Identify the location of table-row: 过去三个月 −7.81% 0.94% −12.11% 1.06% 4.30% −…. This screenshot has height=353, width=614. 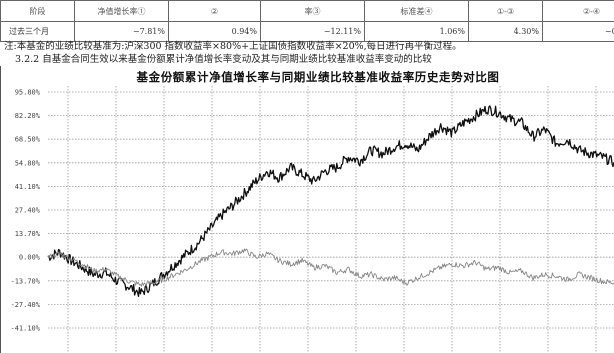
(307, 31).